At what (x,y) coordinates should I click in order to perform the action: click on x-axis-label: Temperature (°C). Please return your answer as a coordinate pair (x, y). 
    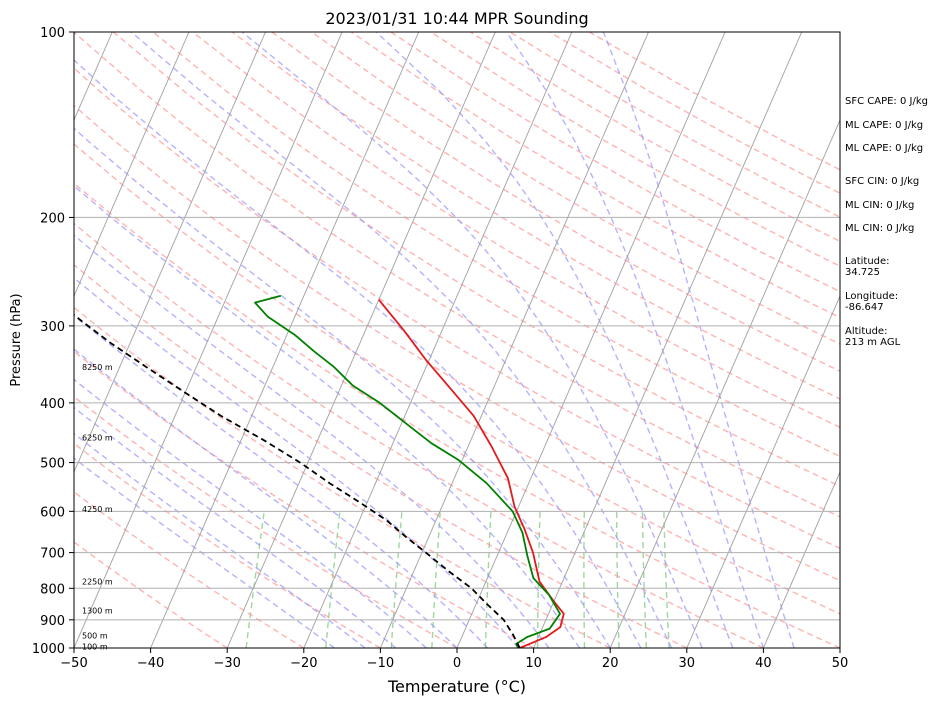
    Looking at the image, I should click on (456, 686).